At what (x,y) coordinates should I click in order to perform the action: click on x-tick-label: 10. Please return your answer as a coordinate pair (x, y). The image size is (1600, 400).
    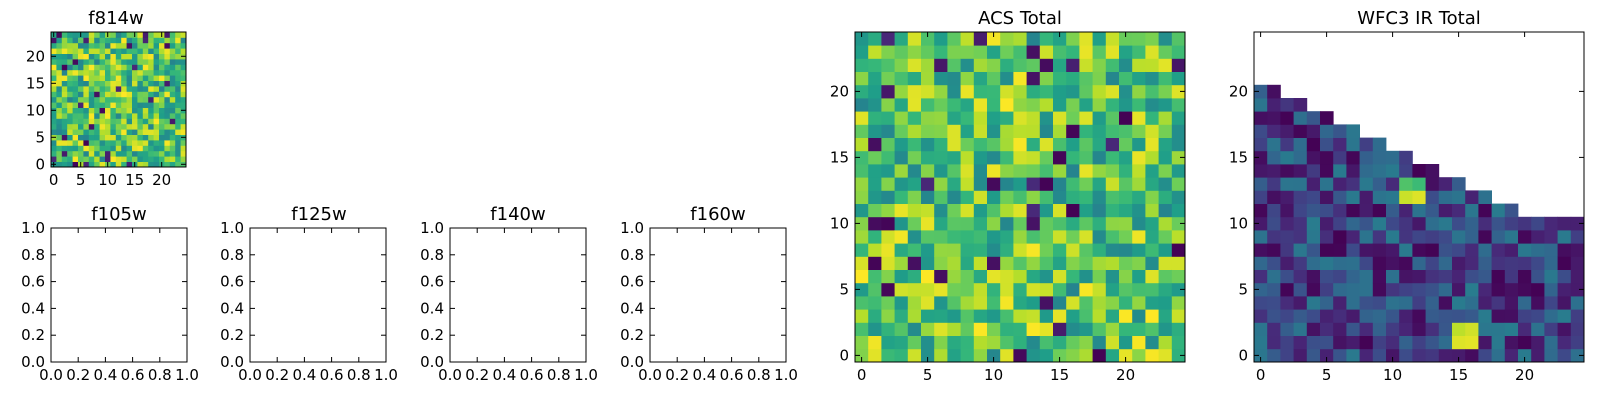
    Looking at the image, I should click on (107, 180).